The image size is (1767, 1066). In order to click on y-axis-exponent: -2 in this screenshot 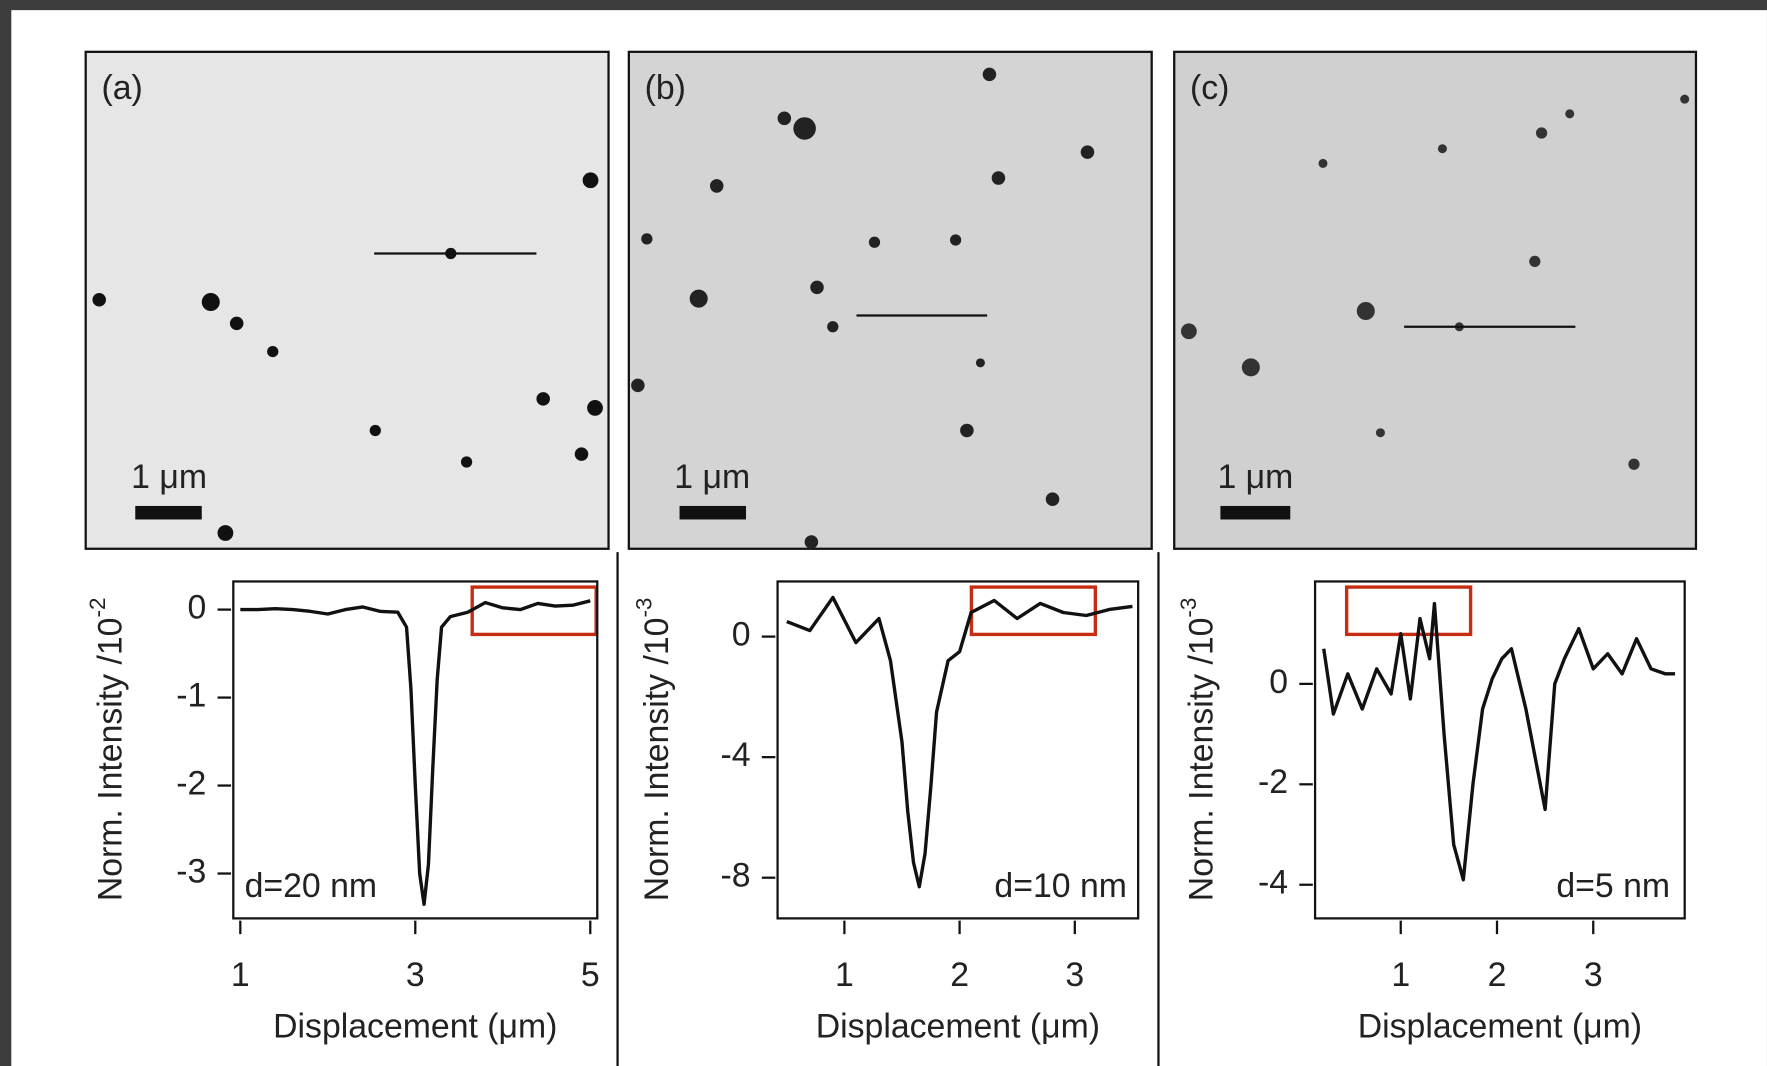, I will do `click(97, 608)`.